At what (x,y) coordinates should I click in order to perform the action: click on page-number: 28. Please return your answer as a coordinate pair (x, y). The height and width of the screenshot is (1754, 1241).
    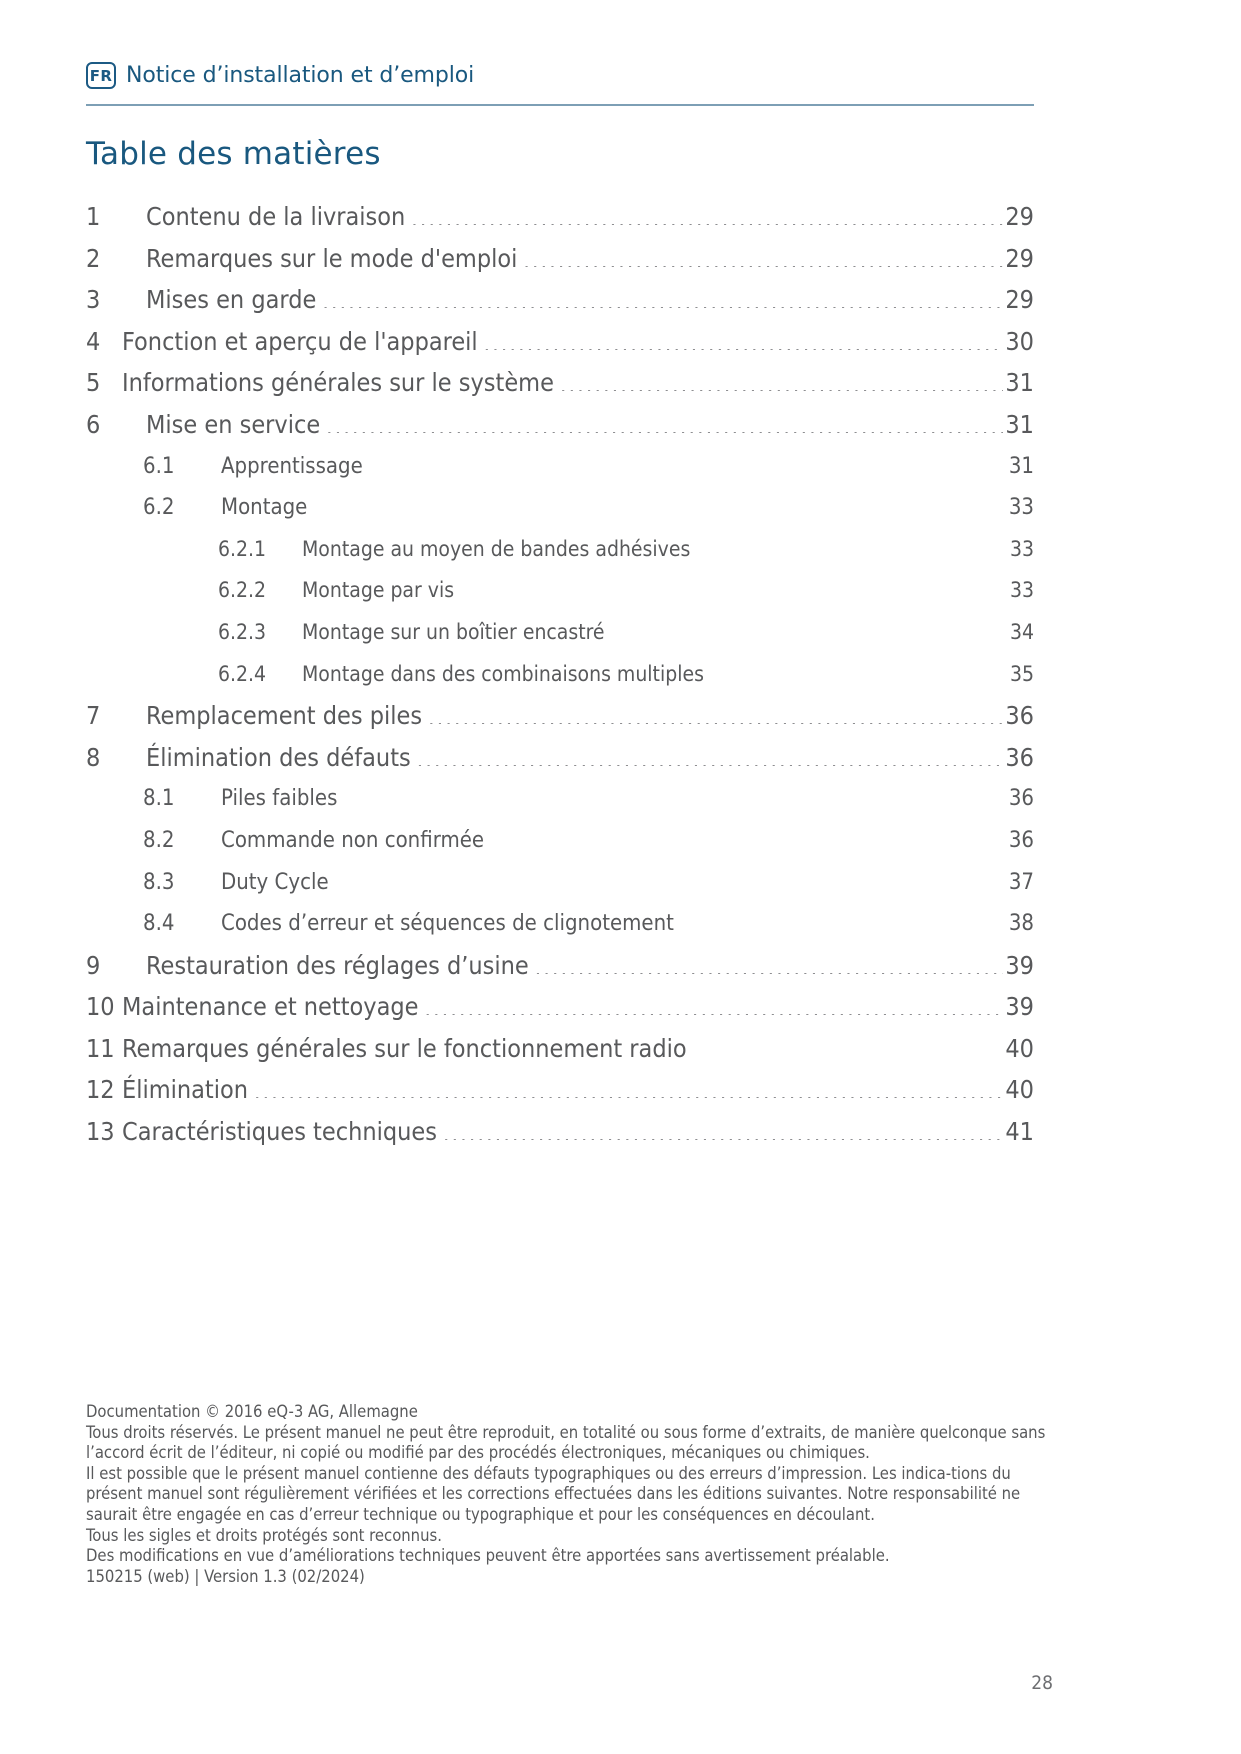
    Looking at the image, I should click on (1042, 1683).